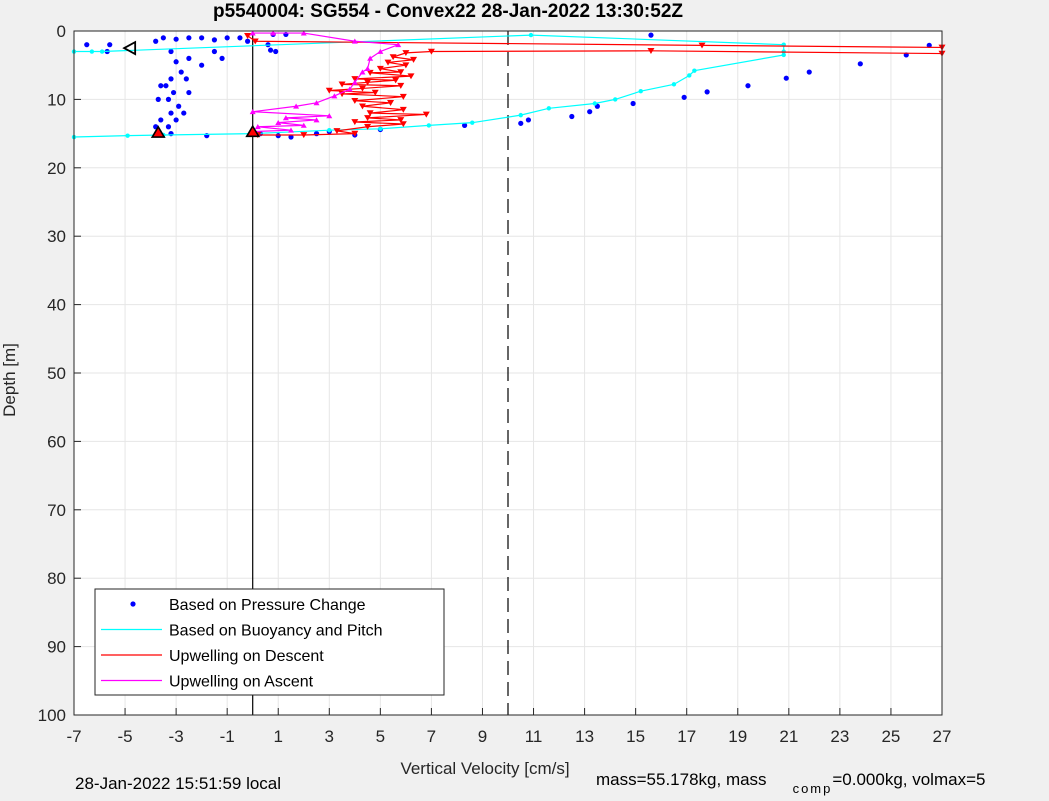  I want to click on x-tick-label: -7, so click(73, 736).